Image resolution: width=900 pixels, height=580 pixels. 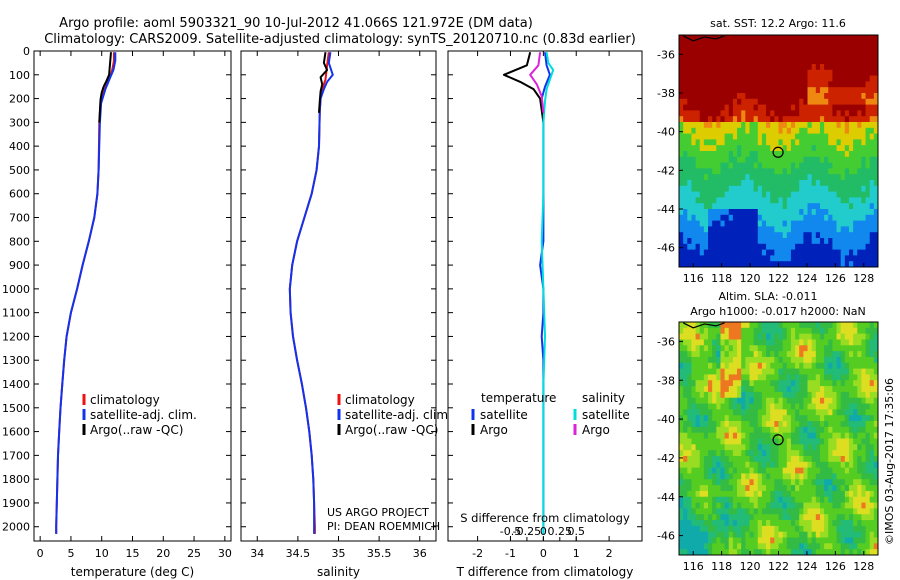 What do you see at coordinates (693, 278) in the screenshot?
I see `sst_map-xtick-label: 116` at bounding box center [693, 278].